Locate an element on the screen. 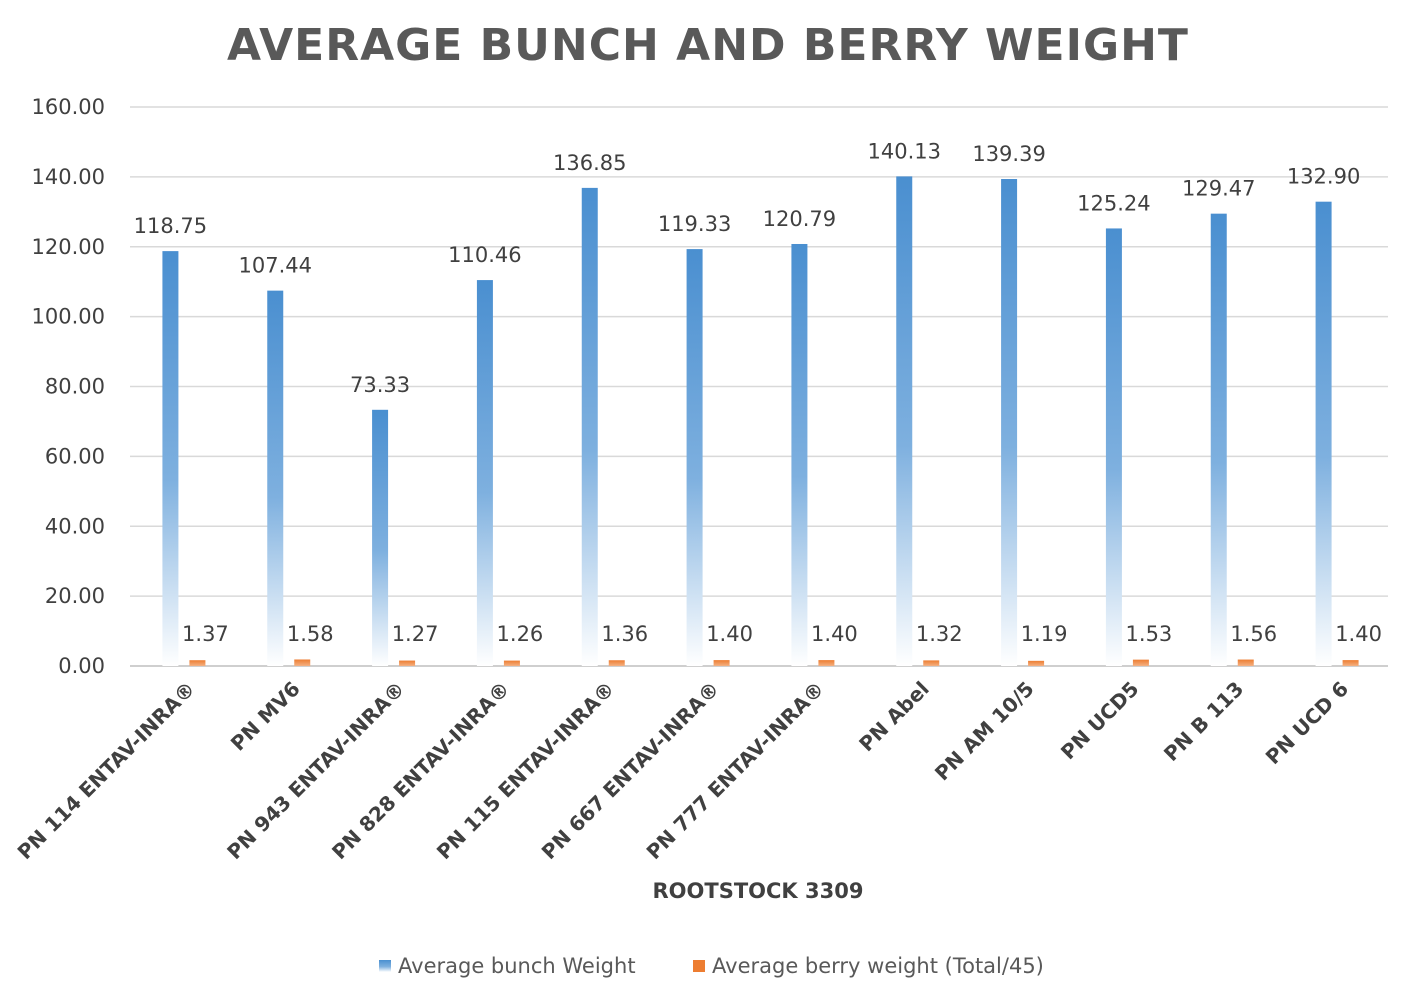  data-label-bunch-weight: 120.79 is located at coordinates (799, 219).